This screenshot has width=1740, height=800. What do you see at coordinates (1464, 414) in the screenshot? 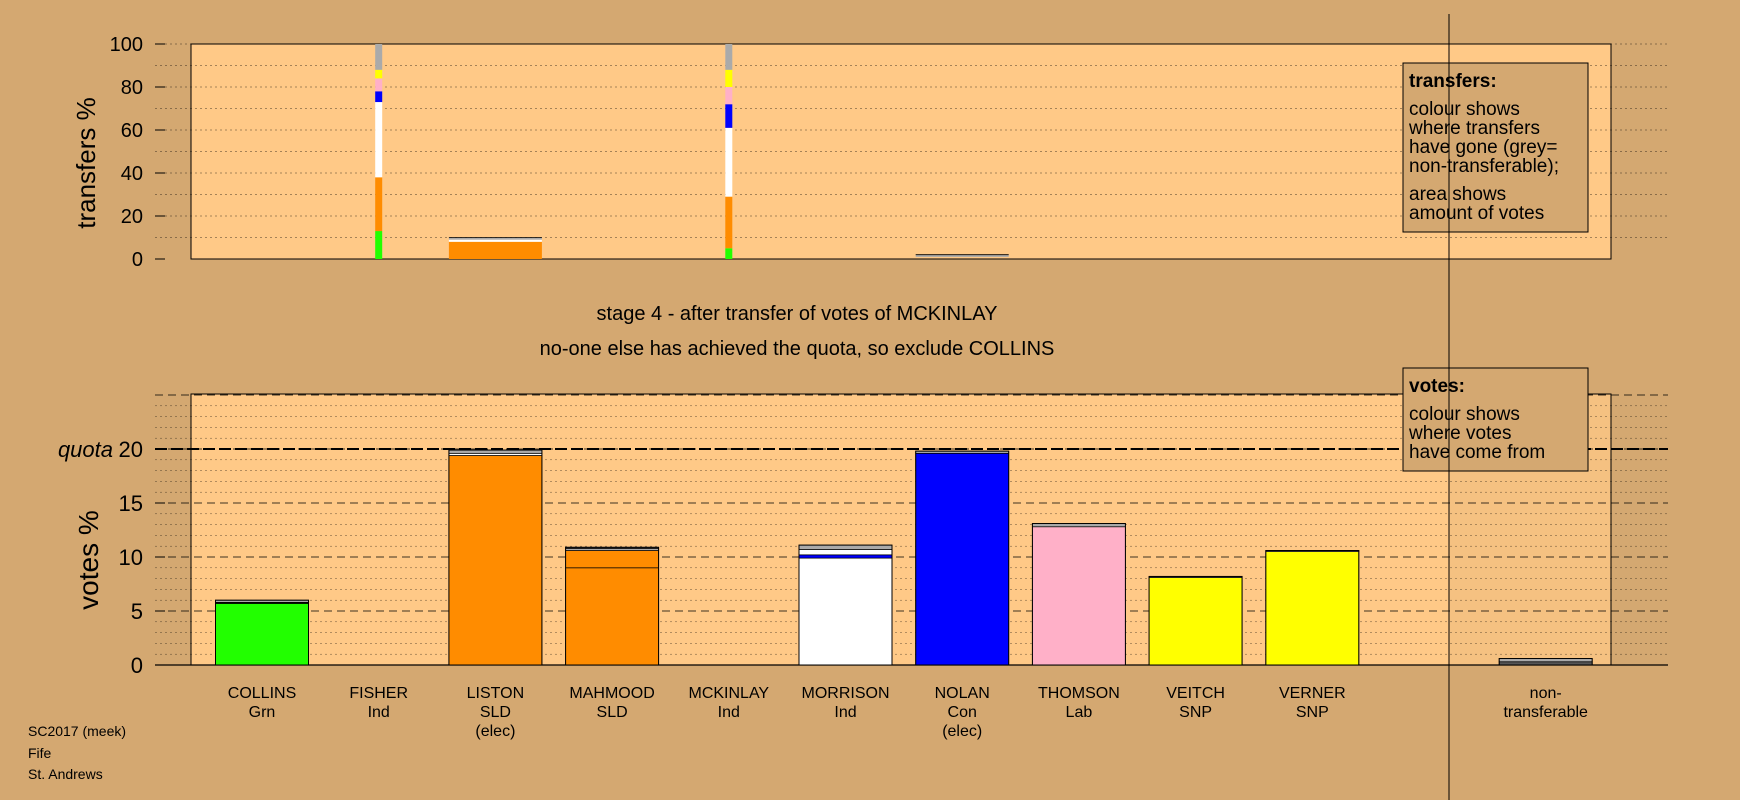
I see `votes-legend-line: colour shows` at bounding box center [1464, 414].